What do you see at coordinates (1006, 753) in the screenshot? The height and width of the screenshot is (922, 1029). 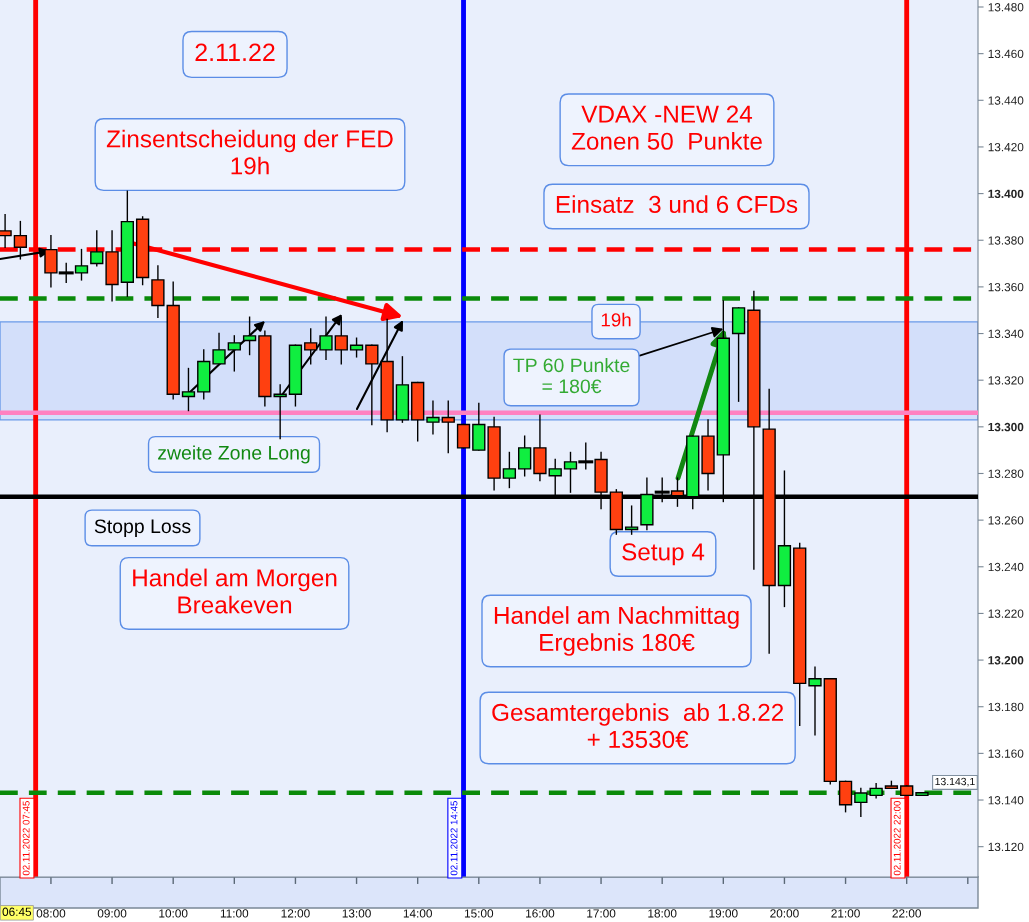 I see `y-tick-label: 13.160` at bounding box center [1006, 753].